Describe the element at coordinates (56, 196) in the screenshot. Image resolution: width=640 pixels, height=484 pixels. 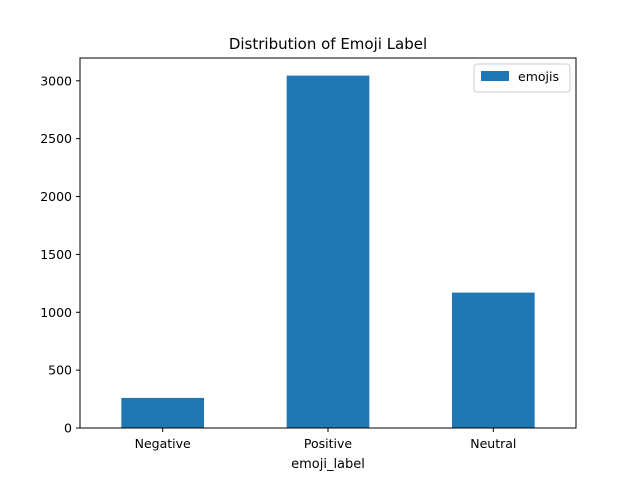
I see `y-tick-label: 2000` at that location.